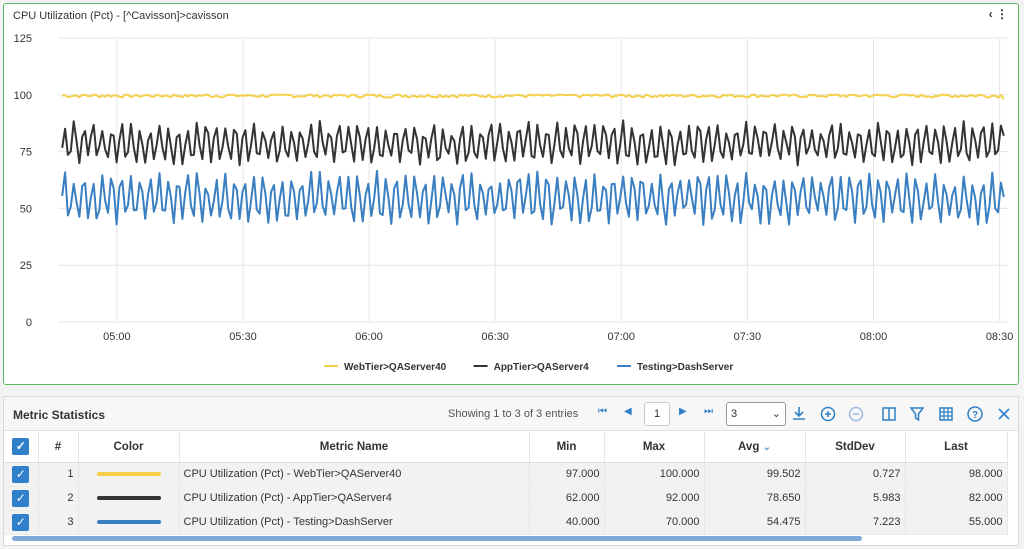 This screenshot has width=1024, height=549. Describe the element at coordinates (654, 447) in the screenshot. I see `col-max: Max` at that location.